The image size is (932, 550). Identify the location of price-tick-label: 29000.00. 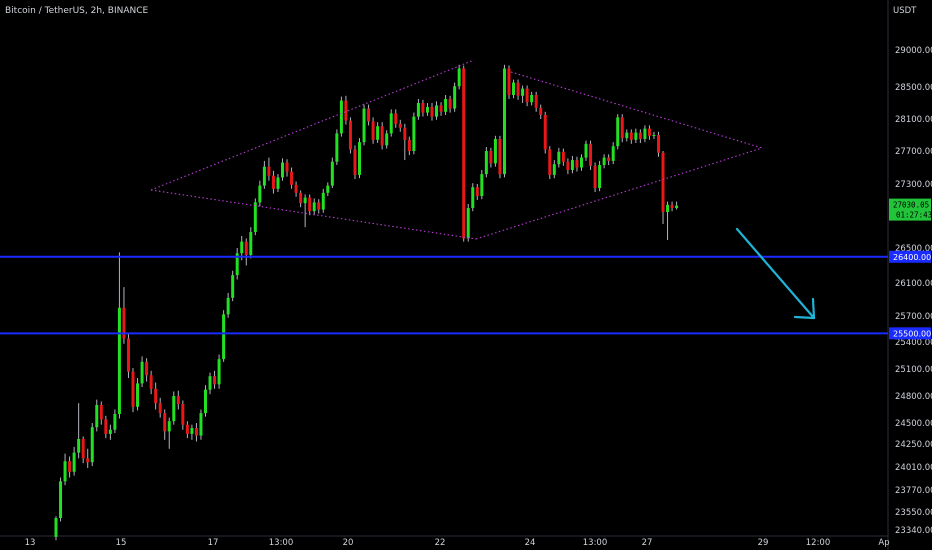
(913, 51).